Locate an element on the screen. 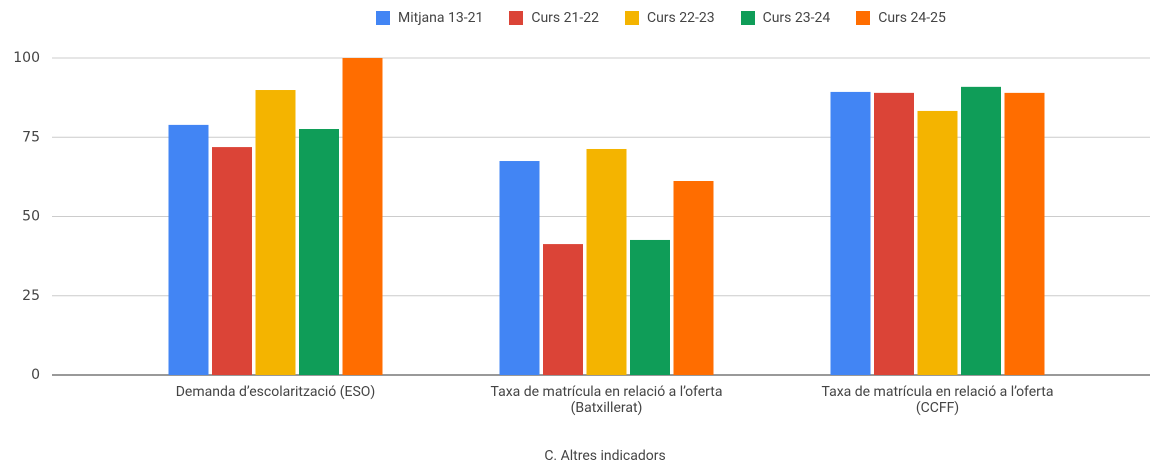 The height and width of the screenshot is (468, 1168). y-tick-label: 75 is located at coordinates (31, 137).